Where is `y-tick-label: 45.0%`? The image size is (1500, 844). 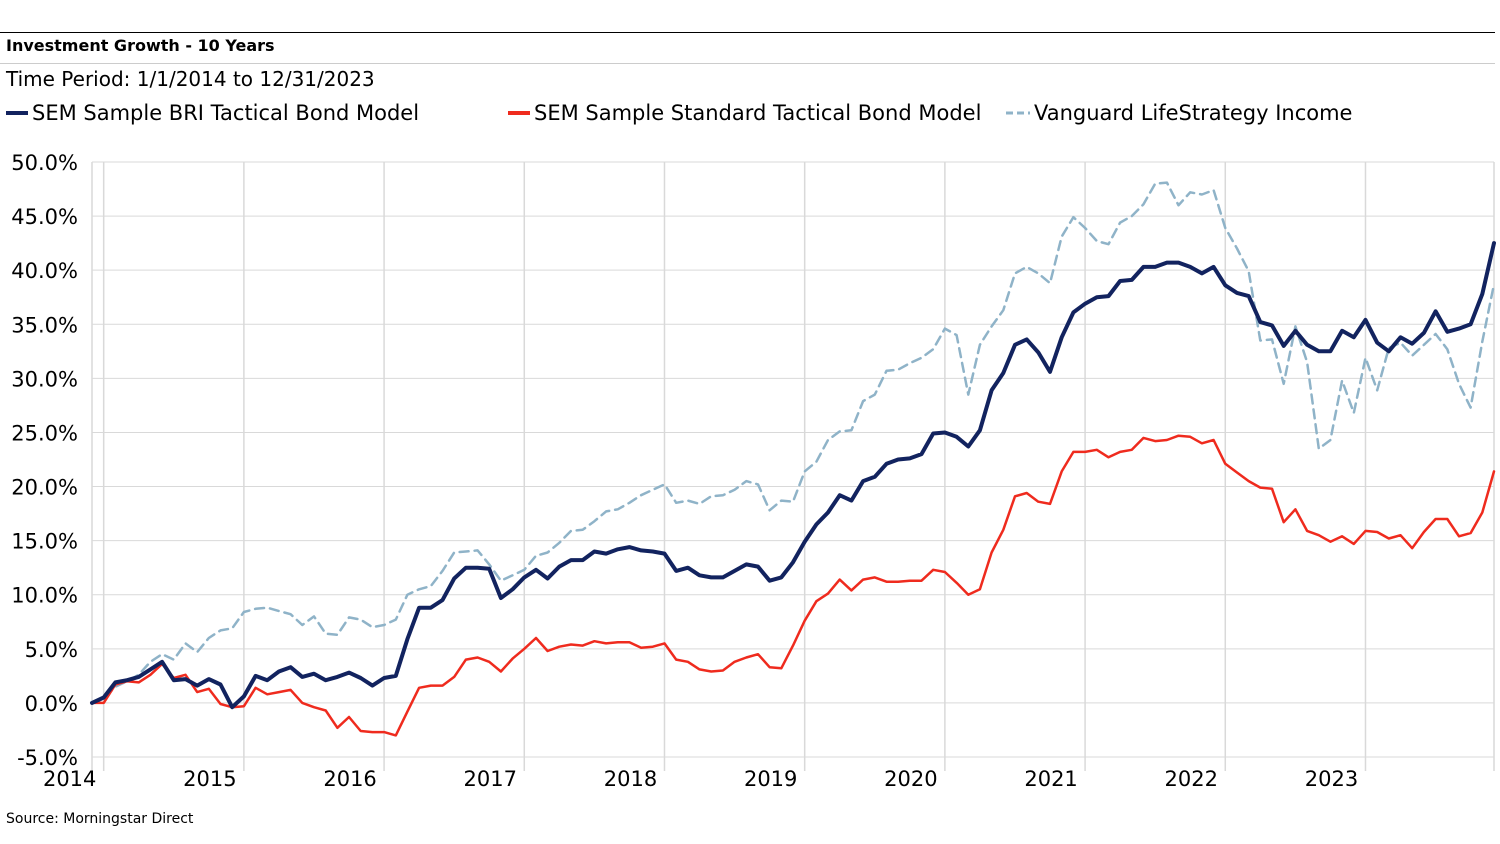
y-tick-label: 45.0% is located at coordinates (44, 217).